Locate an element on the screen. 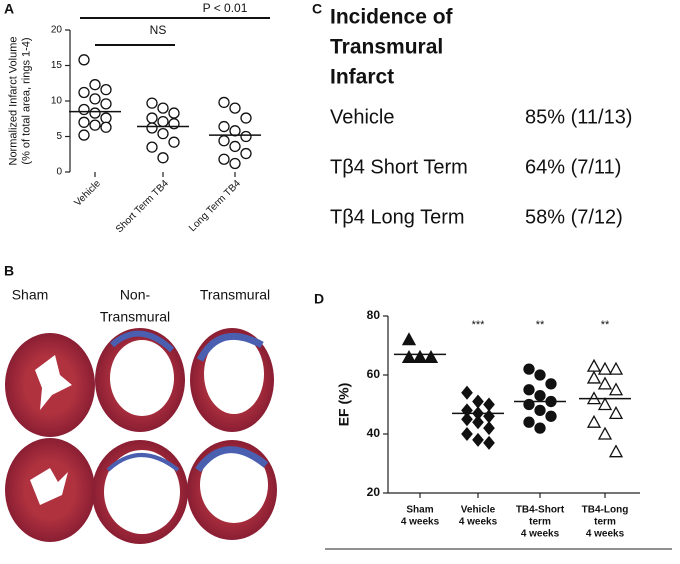  y-tick-label: 0 is located at coordinates (59, 172).